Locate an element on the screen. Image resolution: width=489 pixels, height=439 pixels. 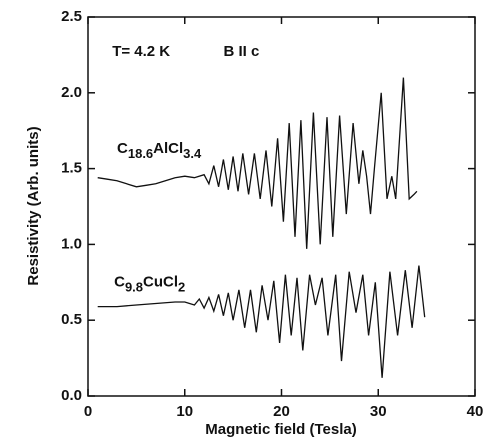
series-label-part: 2 is located at coordinates (181, 287).